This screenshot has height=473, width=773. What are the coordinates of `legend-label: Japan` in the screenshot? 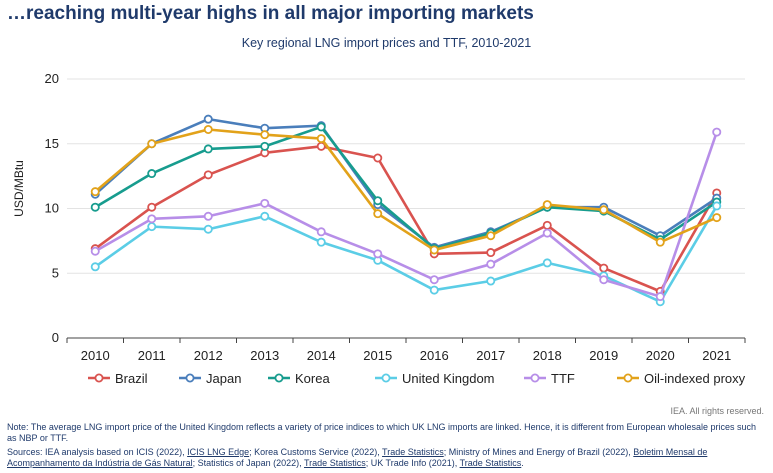 It's located at (223, 378).